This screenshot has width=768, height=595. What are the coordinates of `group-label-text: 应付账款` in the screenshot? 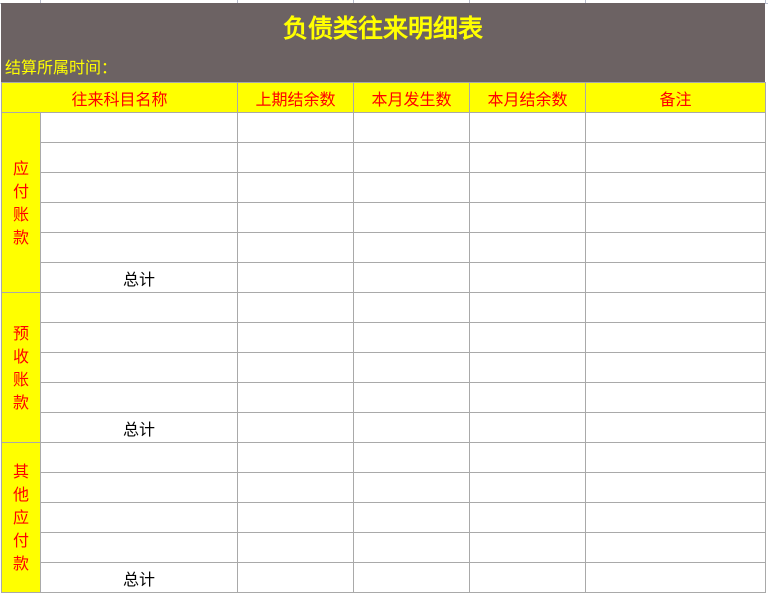 It's located at (21, 202).